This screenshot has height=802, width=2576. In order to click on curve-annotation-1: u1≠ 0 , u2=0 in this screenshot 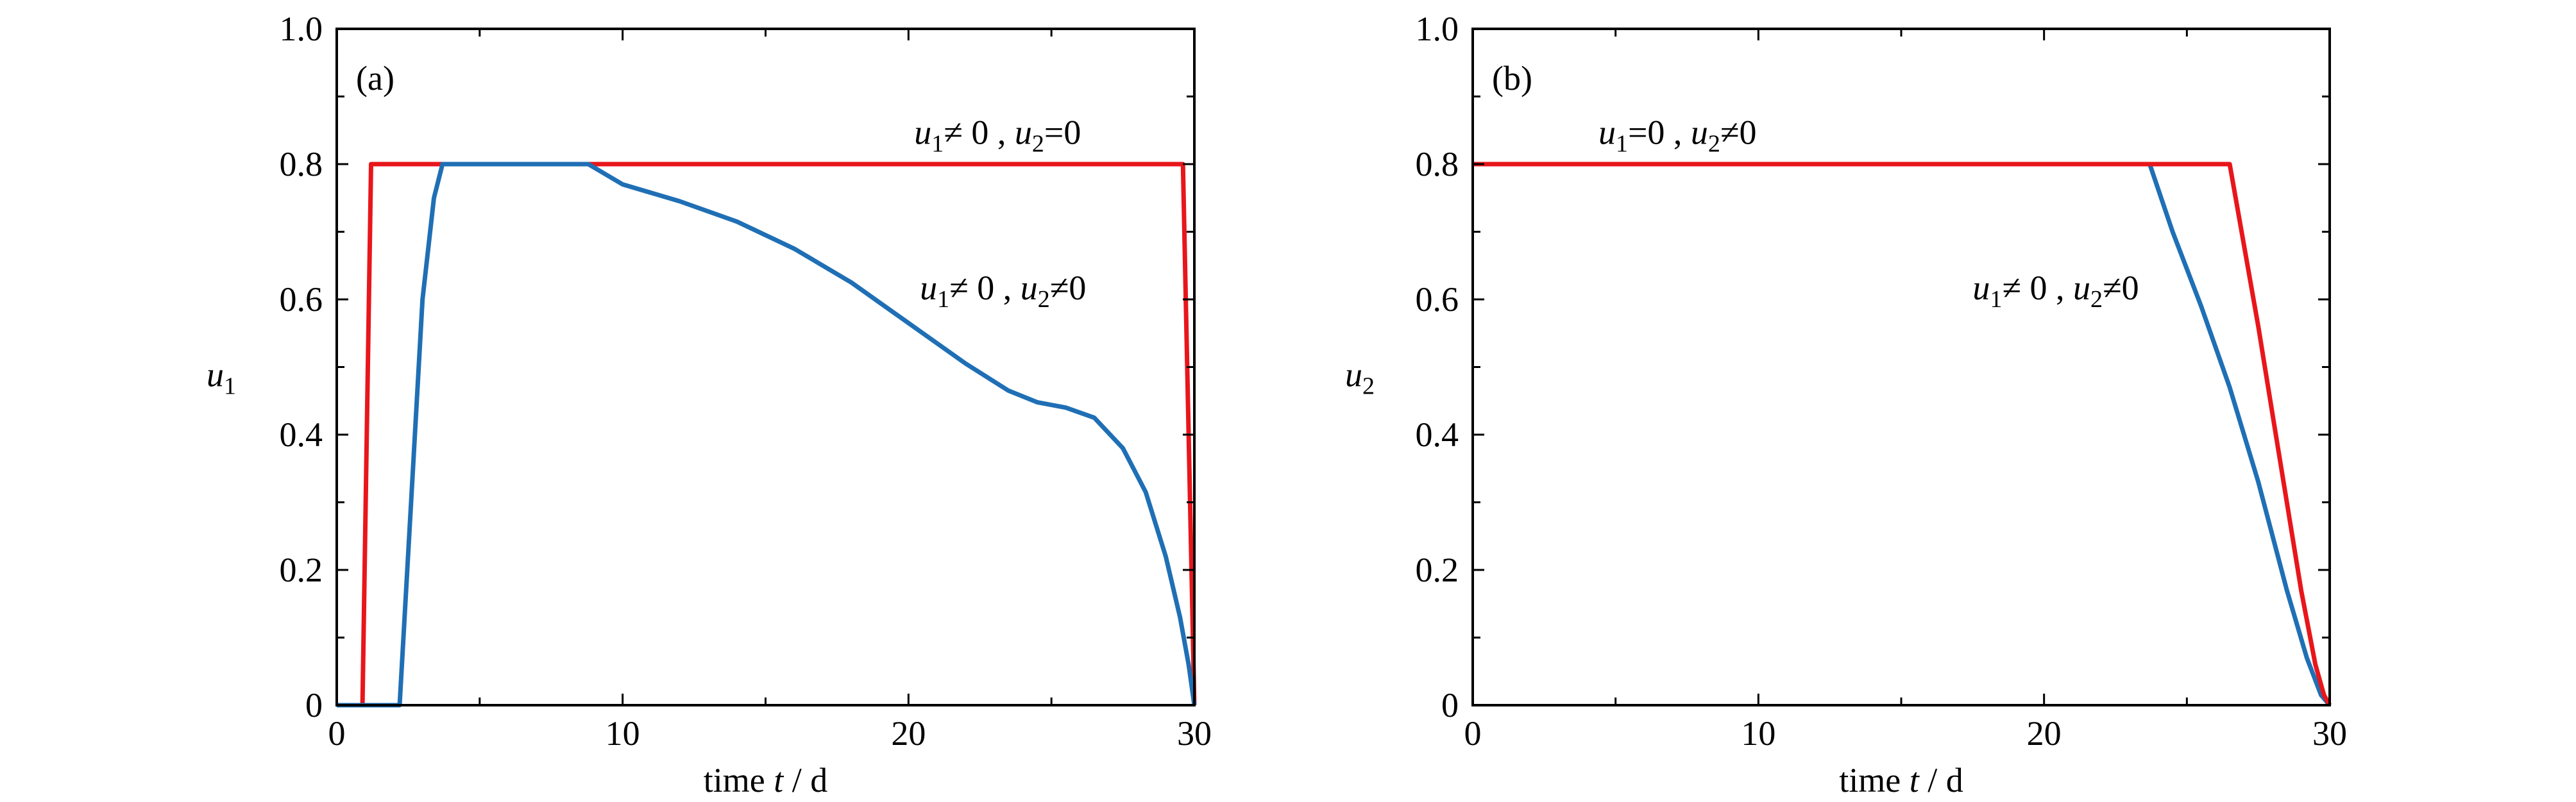, I will do `click(997, 135)`.